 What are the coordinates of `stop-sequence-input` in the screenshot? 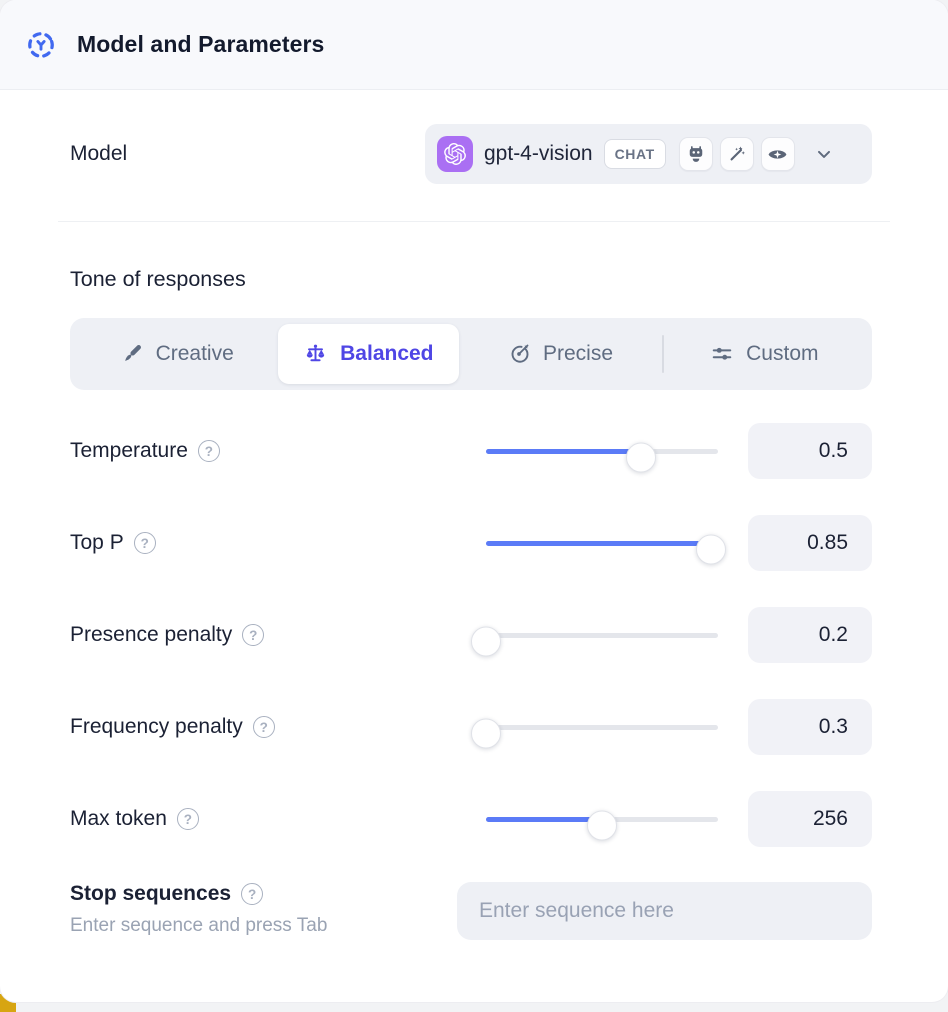 It's located at (664, 911).